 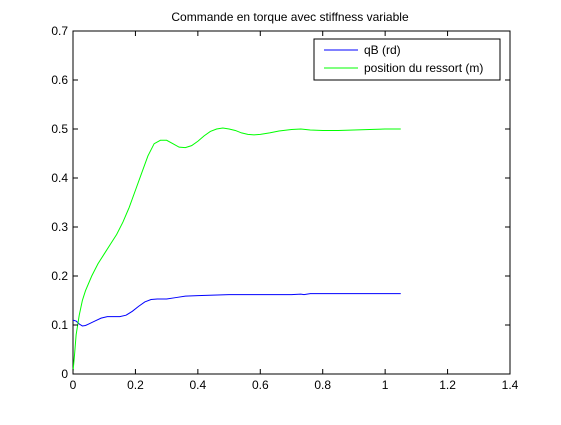 I want to click on y-tick-label: 0.5, so click(x=59, y=129).